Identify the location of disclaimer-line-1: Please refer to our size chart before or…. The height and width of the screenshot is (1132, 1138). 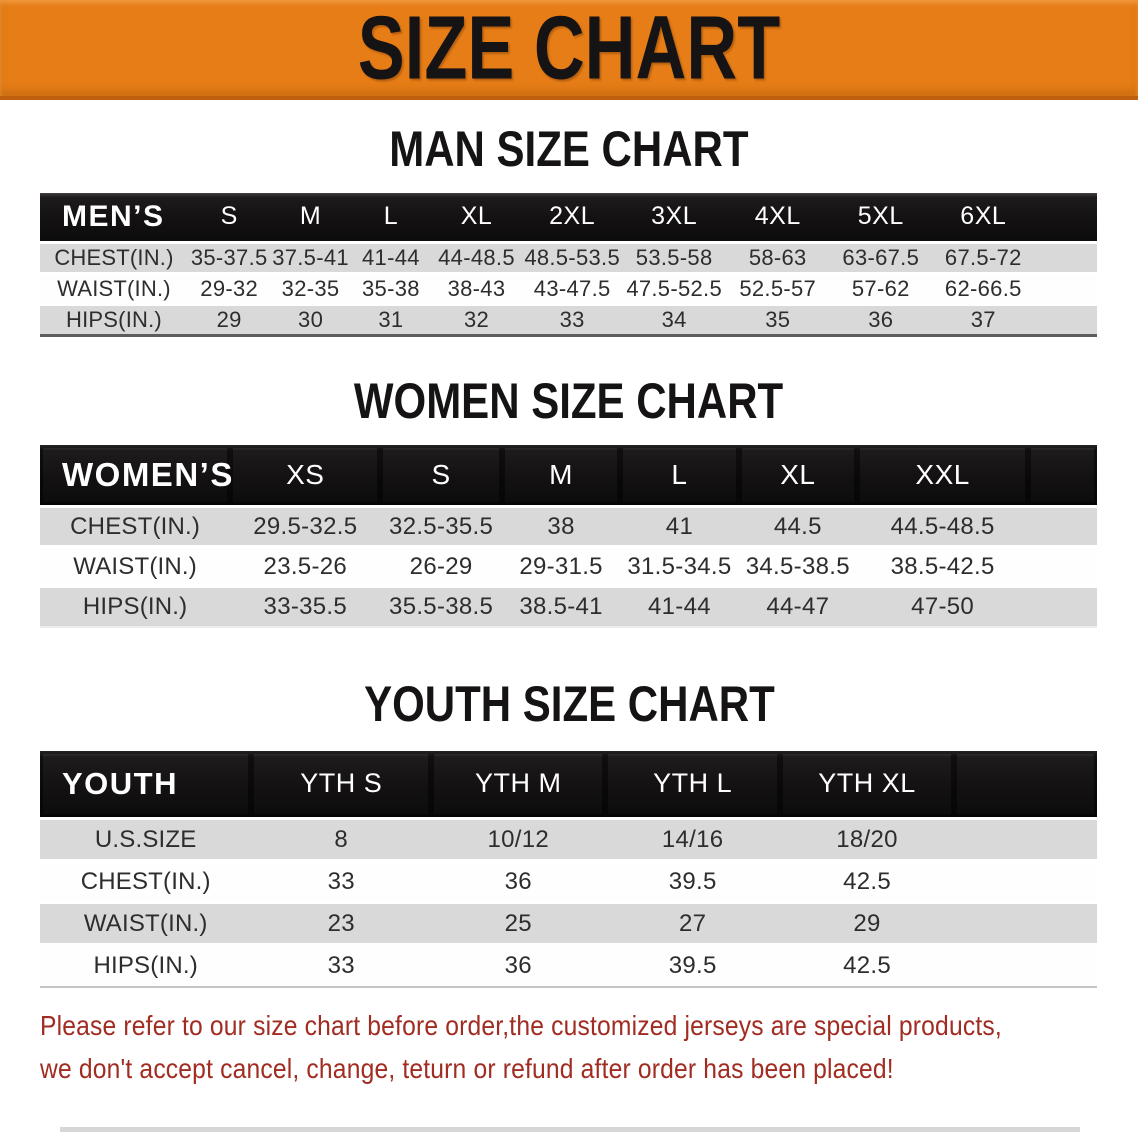
(521, 1025).